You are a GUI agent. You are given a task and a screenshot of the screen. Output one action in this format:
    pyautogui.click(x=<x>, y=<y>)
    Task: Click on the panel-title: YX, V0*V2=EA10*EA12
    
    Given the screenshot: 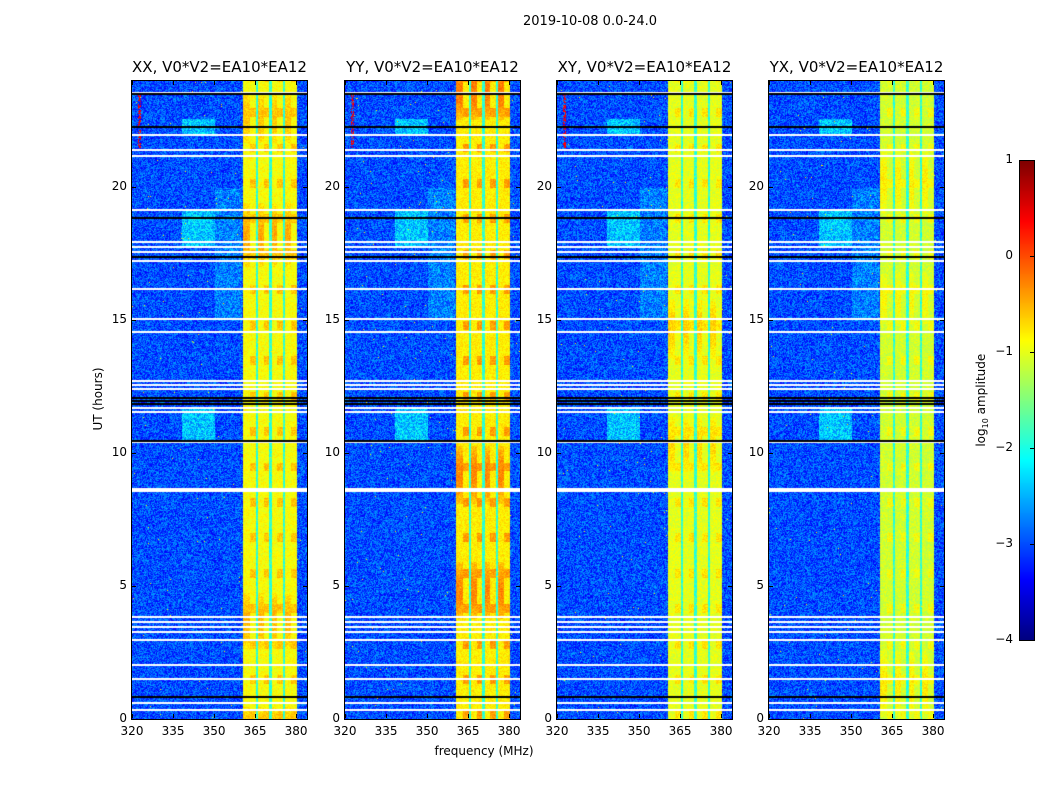 What is the action you would take?
    pyautogui.click(x=856, y=67)
    